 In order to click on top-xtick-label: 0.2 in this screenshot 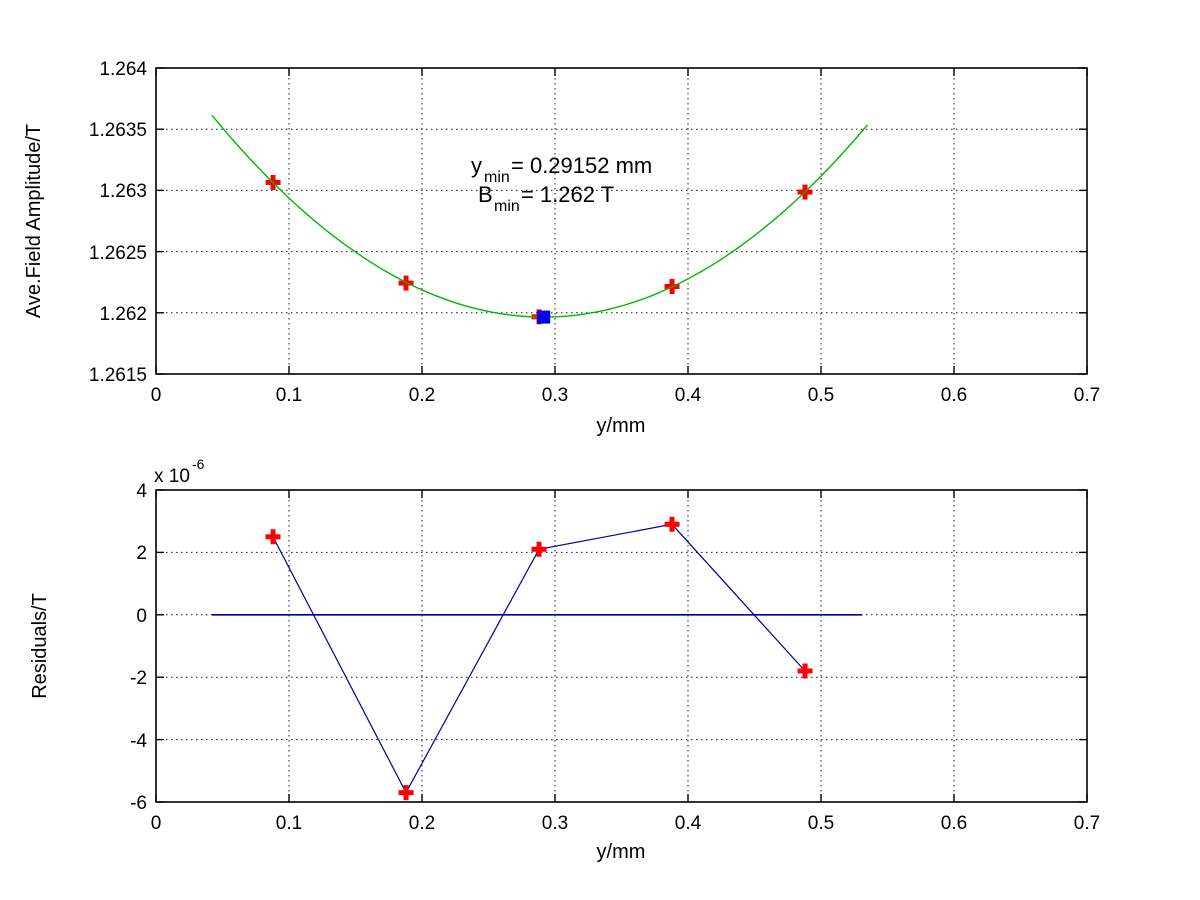, I will do `click(422, 395)`.